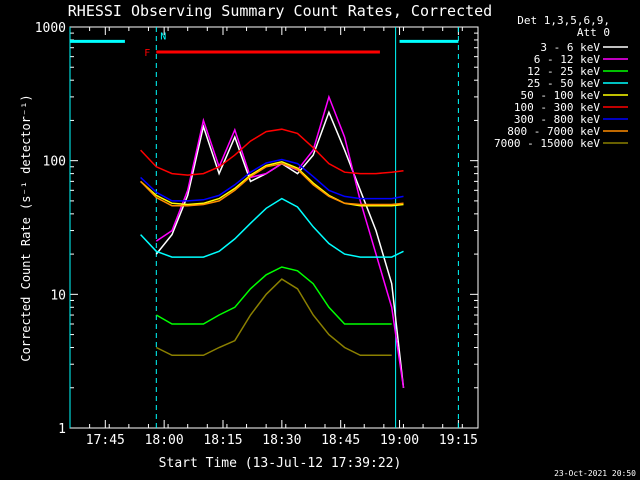 The height and width of the screenshot is (480, 640). Describe the element at coordinates (563, 83) in the screenshot. I see `legend-entry-label: 25 - 50 keV` at that location.